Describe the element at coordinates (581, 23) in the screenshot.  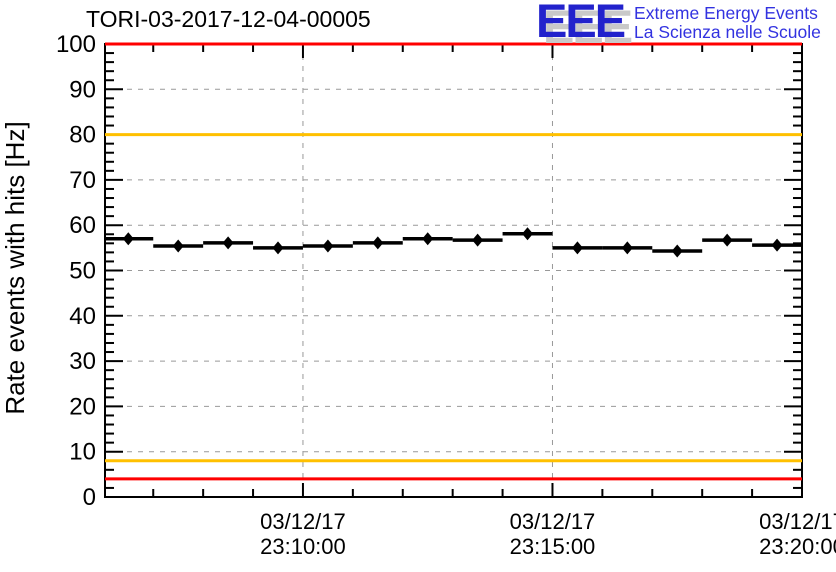
I see `eee-logo-acronym: EEE` at that location.